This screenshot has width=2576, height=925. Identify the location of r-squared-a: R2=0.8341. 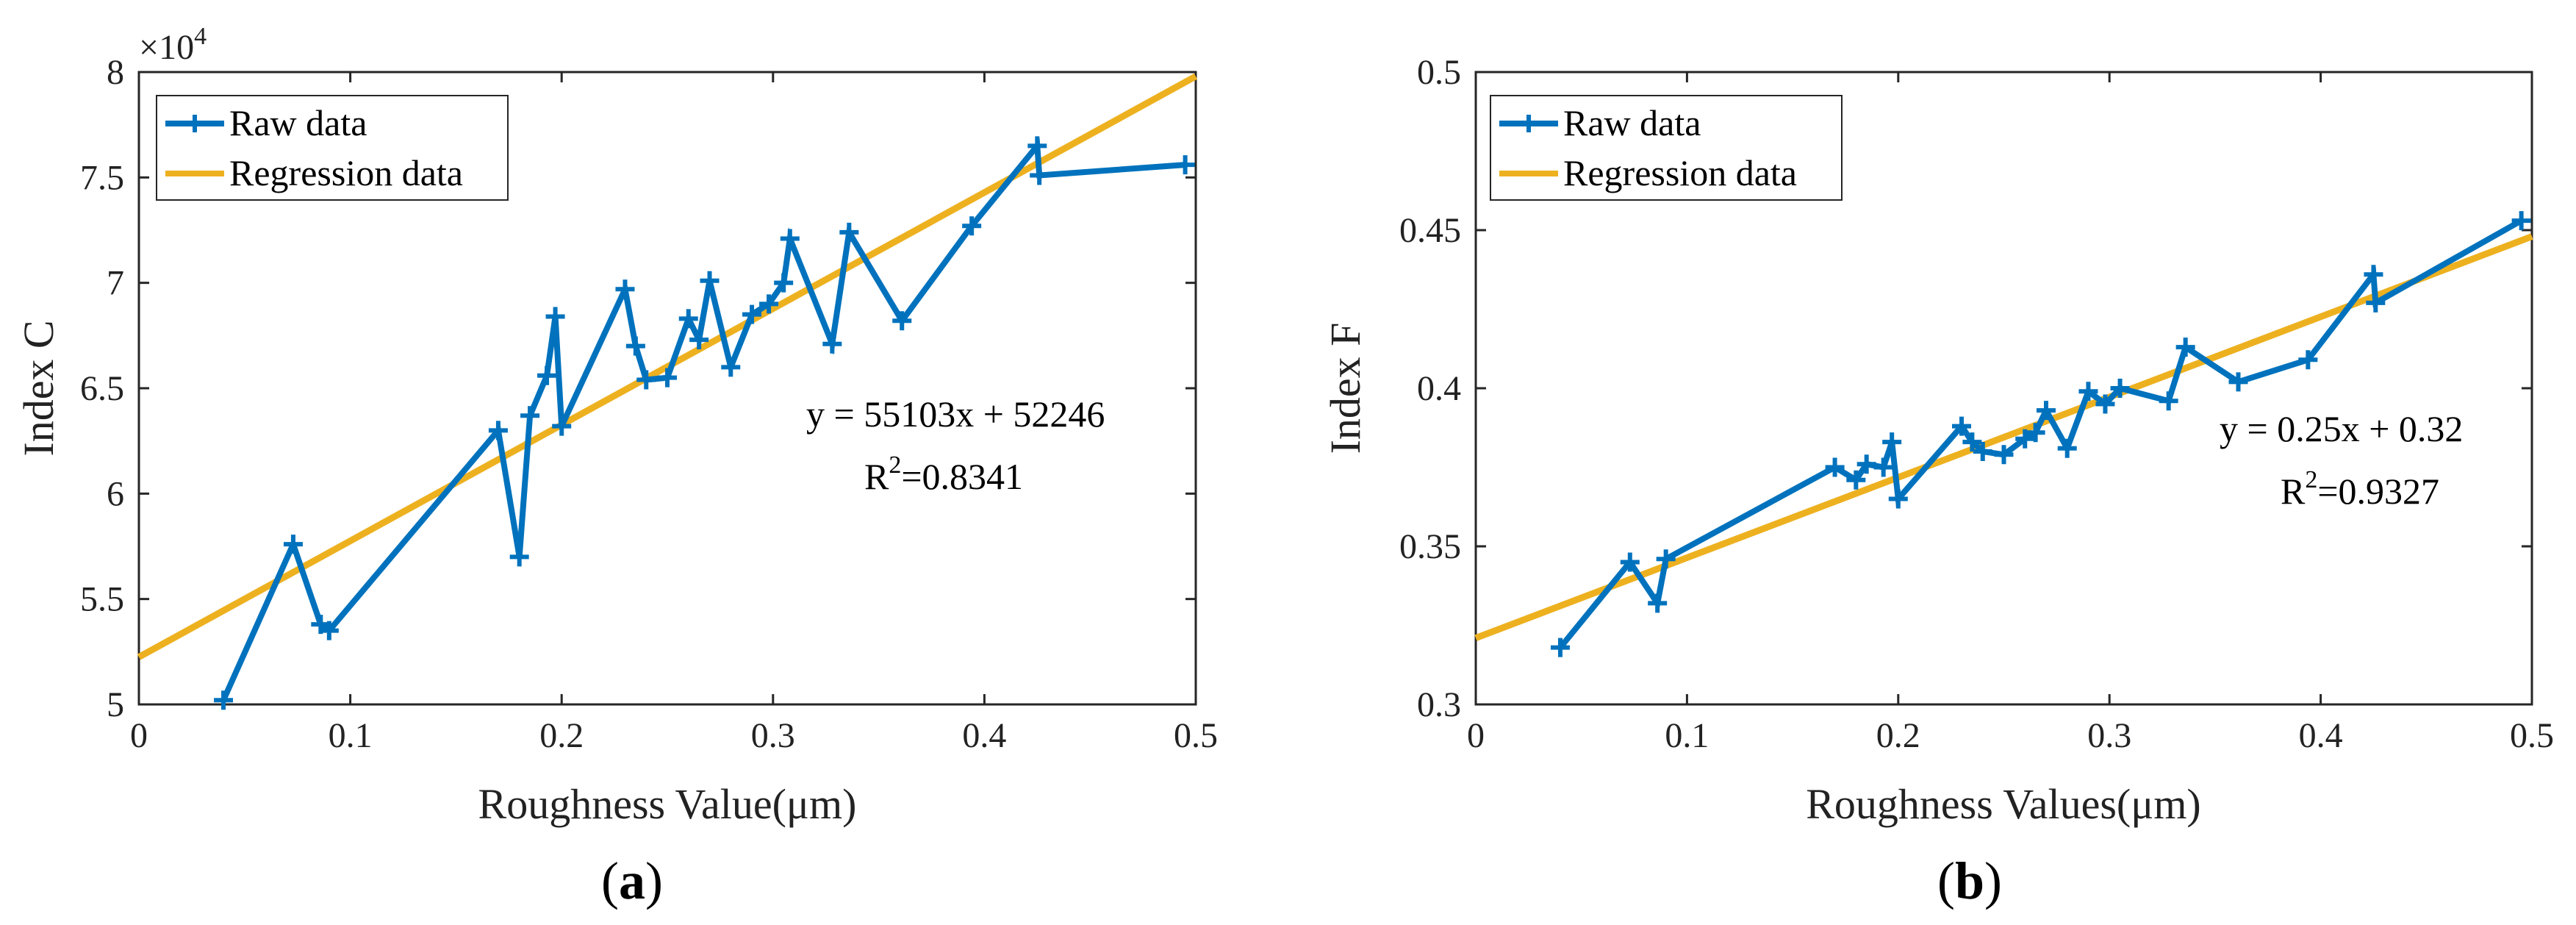
(943, 474).